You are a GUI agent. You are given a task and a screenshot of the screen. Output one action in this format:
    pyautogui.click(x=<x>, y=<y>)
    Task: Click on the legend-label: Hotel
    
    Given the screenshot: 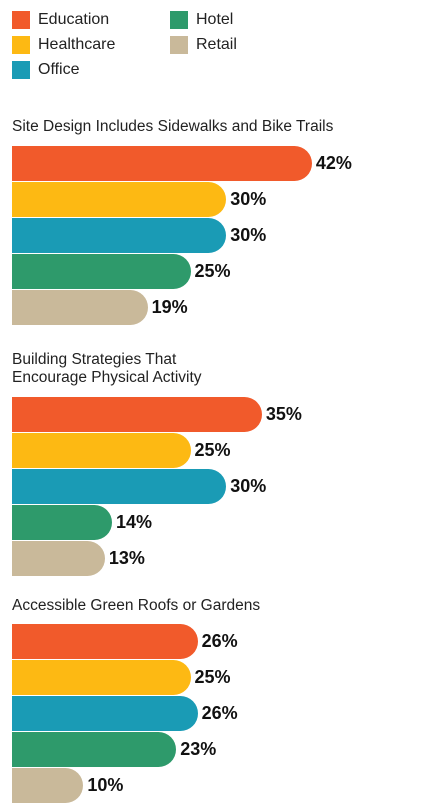 What is the action you would take?
    pyautogui.click(x=215, y=19)
    